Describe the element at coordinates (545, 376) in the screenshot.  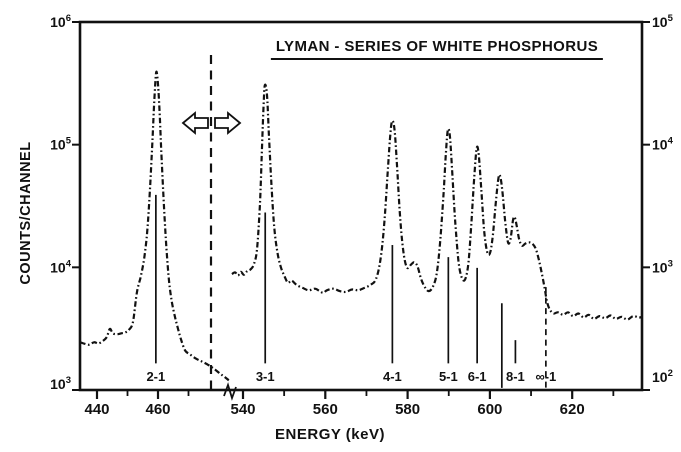
I see `peak-label-7: ∞-1` at that location.